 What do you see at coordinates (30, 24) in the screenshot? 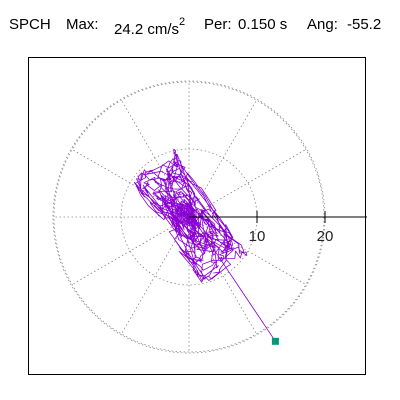
I see `station-code: SPCH` at bounding box center [30, 24].